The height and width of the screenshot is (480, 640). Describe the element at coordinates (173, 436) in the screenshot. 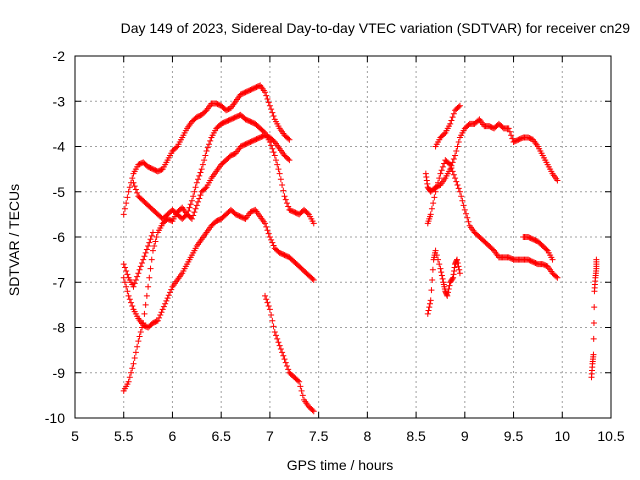

I see `x-tick-label: 6` at that location.